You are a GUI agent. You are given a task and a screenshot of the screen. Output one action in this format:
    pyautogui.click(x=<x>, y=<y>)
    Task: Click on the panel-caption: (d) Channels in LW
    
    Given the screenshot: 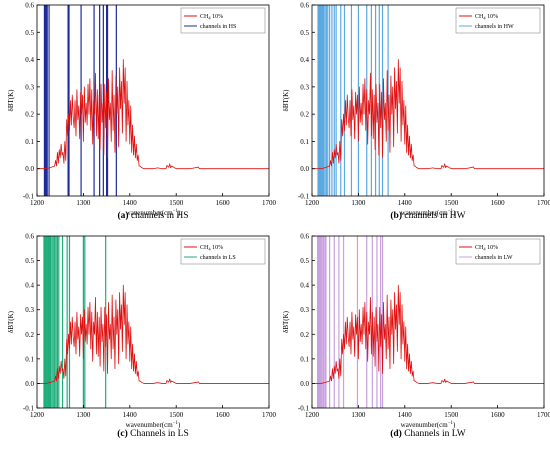 What is the action you would take?
    pyautogui.click(x=428, y=433)
    